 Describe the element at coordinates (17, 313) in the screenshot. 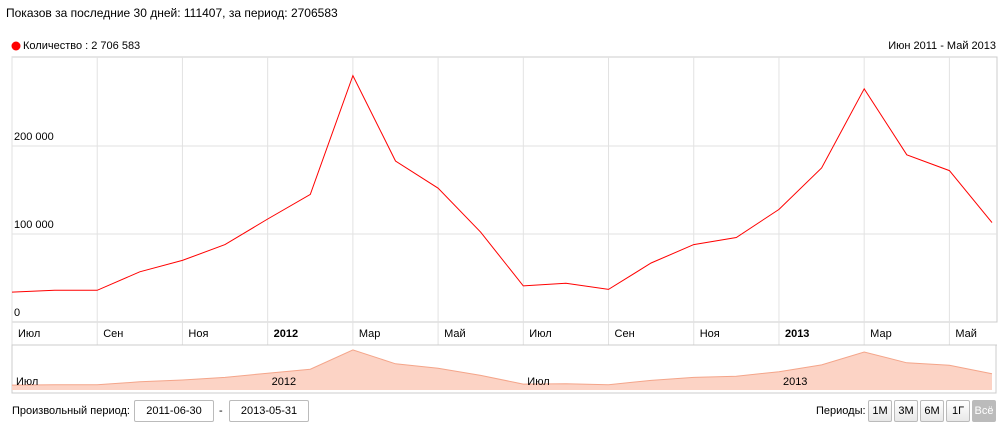

I see `y-tick-label: 0` at that location.